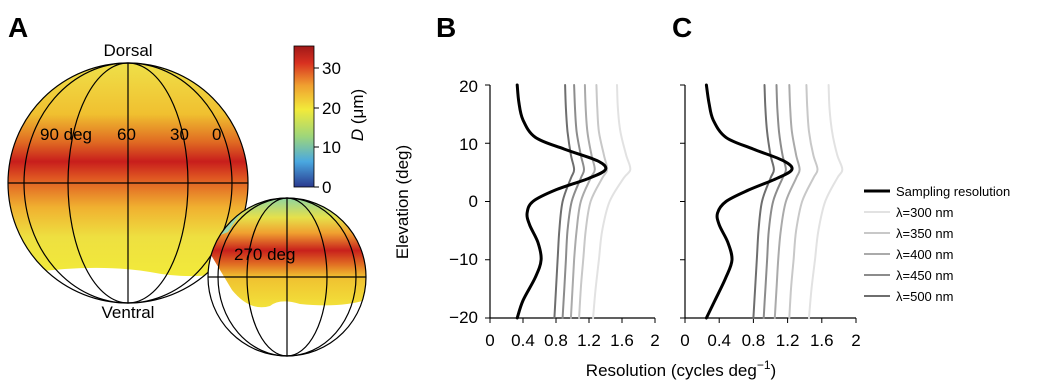 The width and height of the screenshot is (1039, 381). What do you see at coordinates (682, 27) in the screenshot?
I see `panel-c-letter: C` at bounding box center [682, 27].